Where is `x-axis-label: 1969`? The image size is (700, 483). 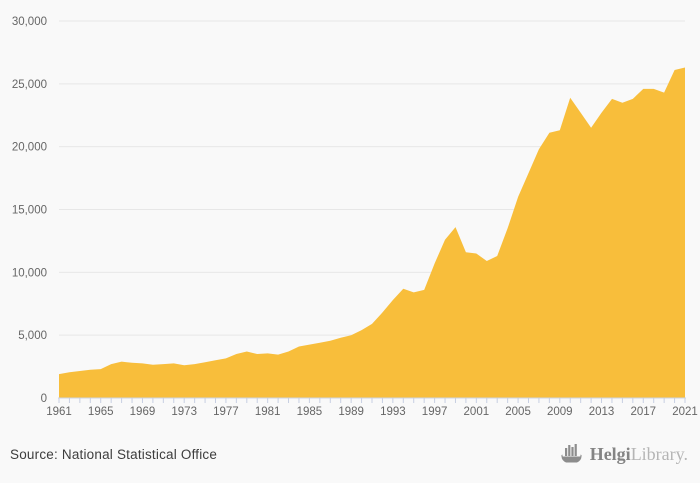 x-axis-label: 1969 is located at coordinates (143, 412).